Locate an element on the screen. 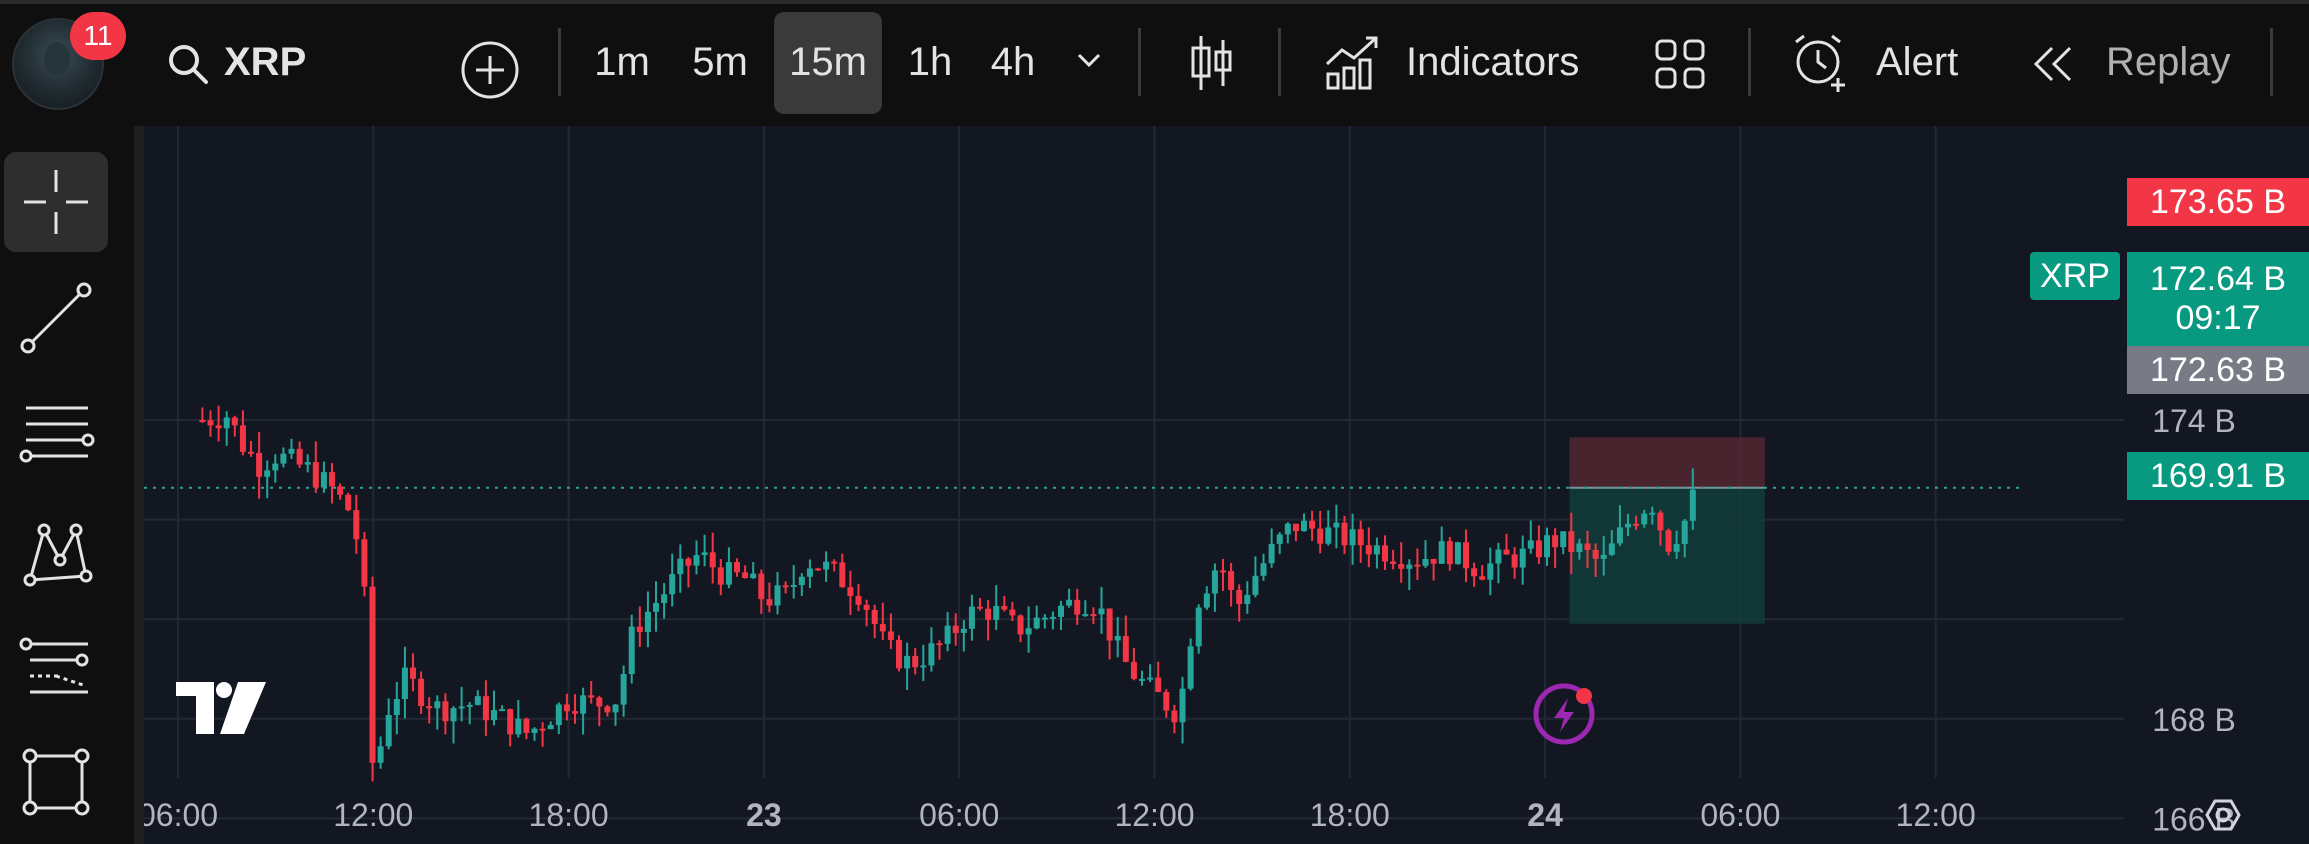 The image size is (2309, 844). forecast-tool is located at coordinates (56, 666).